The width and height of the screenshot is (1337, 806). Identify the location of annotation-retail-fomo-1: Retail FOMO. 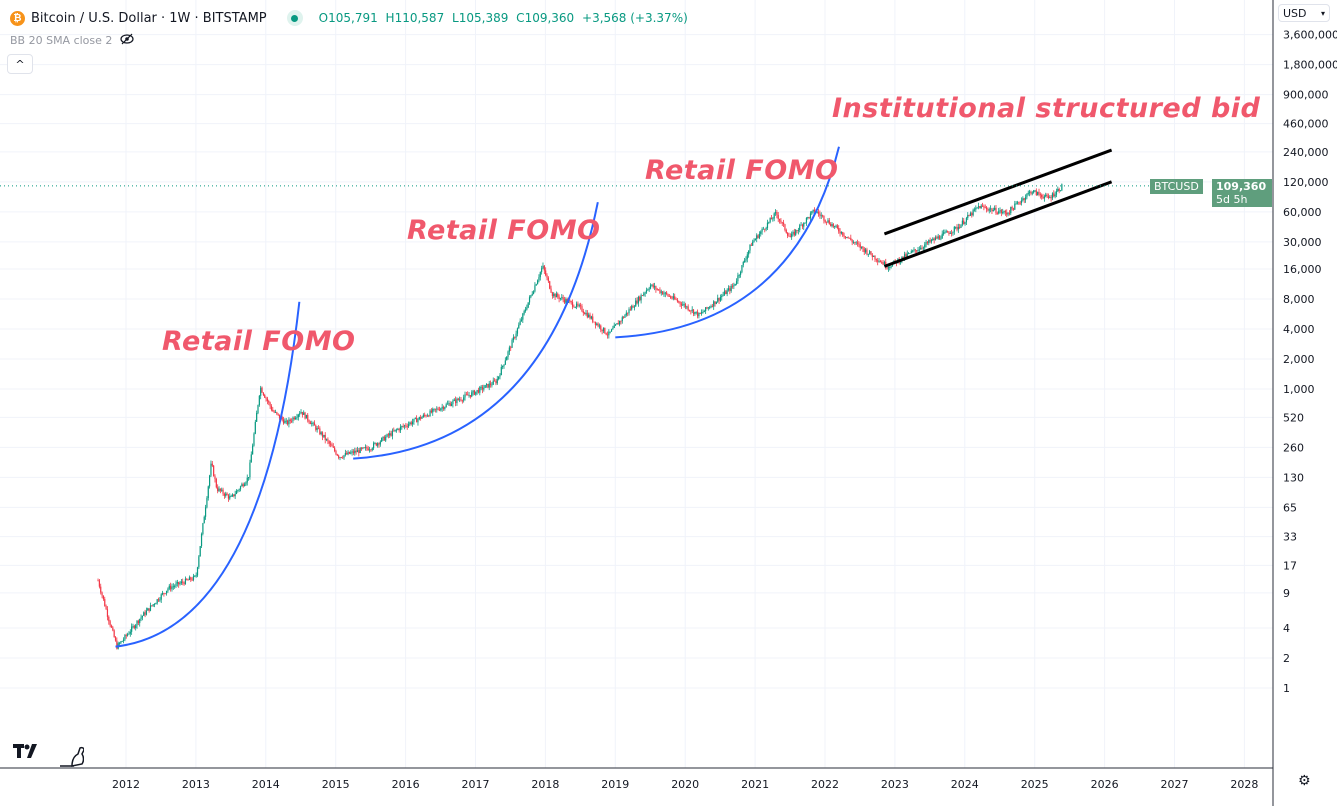
(259, 341).